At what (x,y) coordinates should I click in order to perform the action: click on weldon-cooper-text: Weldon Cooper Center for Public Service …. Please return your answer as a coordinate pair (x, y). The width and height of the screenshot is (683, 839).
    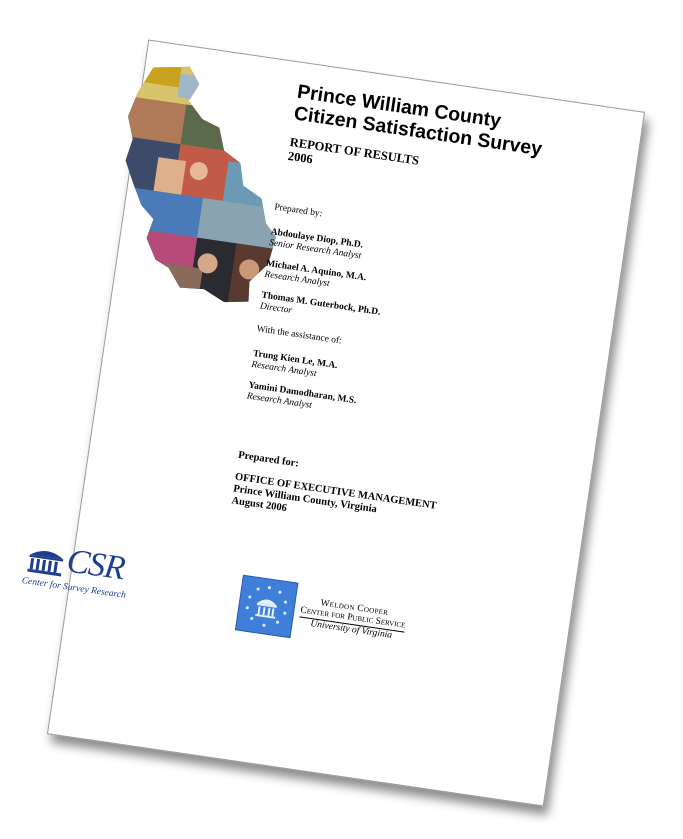
    Looking at the image, I should click on (352, 619).